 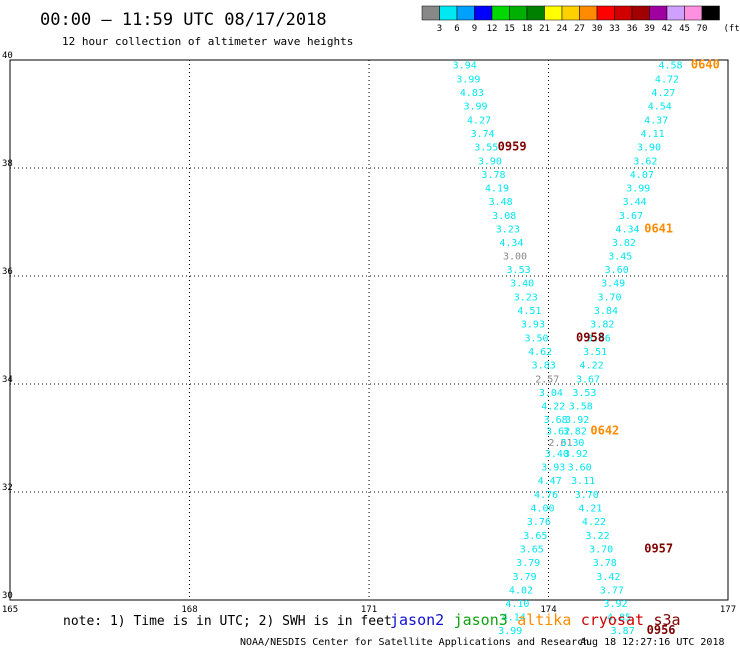 I want to click on wave-height-label: 4.07, so click(x=642, y=175).